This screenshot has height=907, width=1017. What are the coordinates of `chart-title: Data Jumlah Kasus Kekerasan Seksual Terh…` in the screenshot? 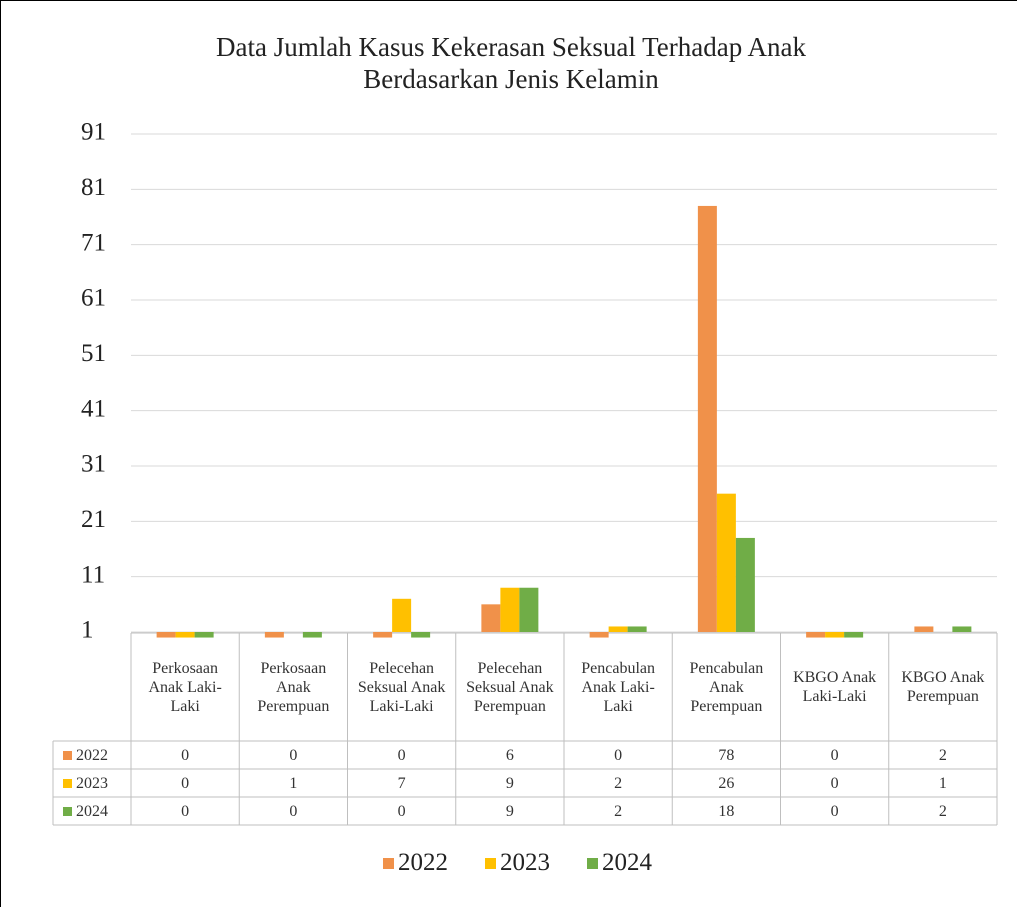 It's located at (511, 63).